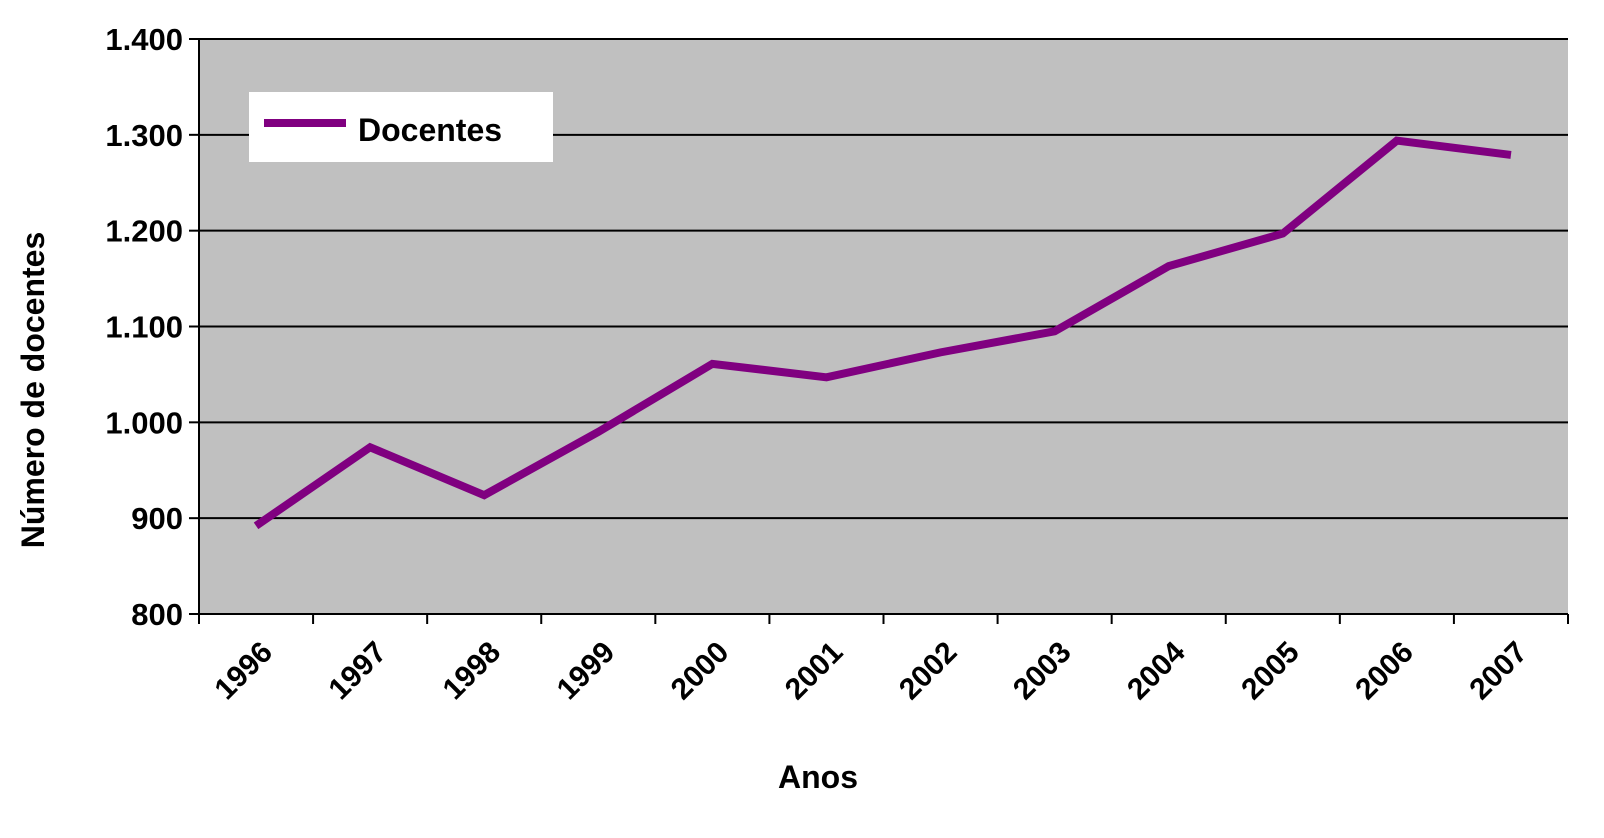  Describe the element at coordinates (144, 39) in the screenshot. I see `y-tick-label: 1.400` at that location.